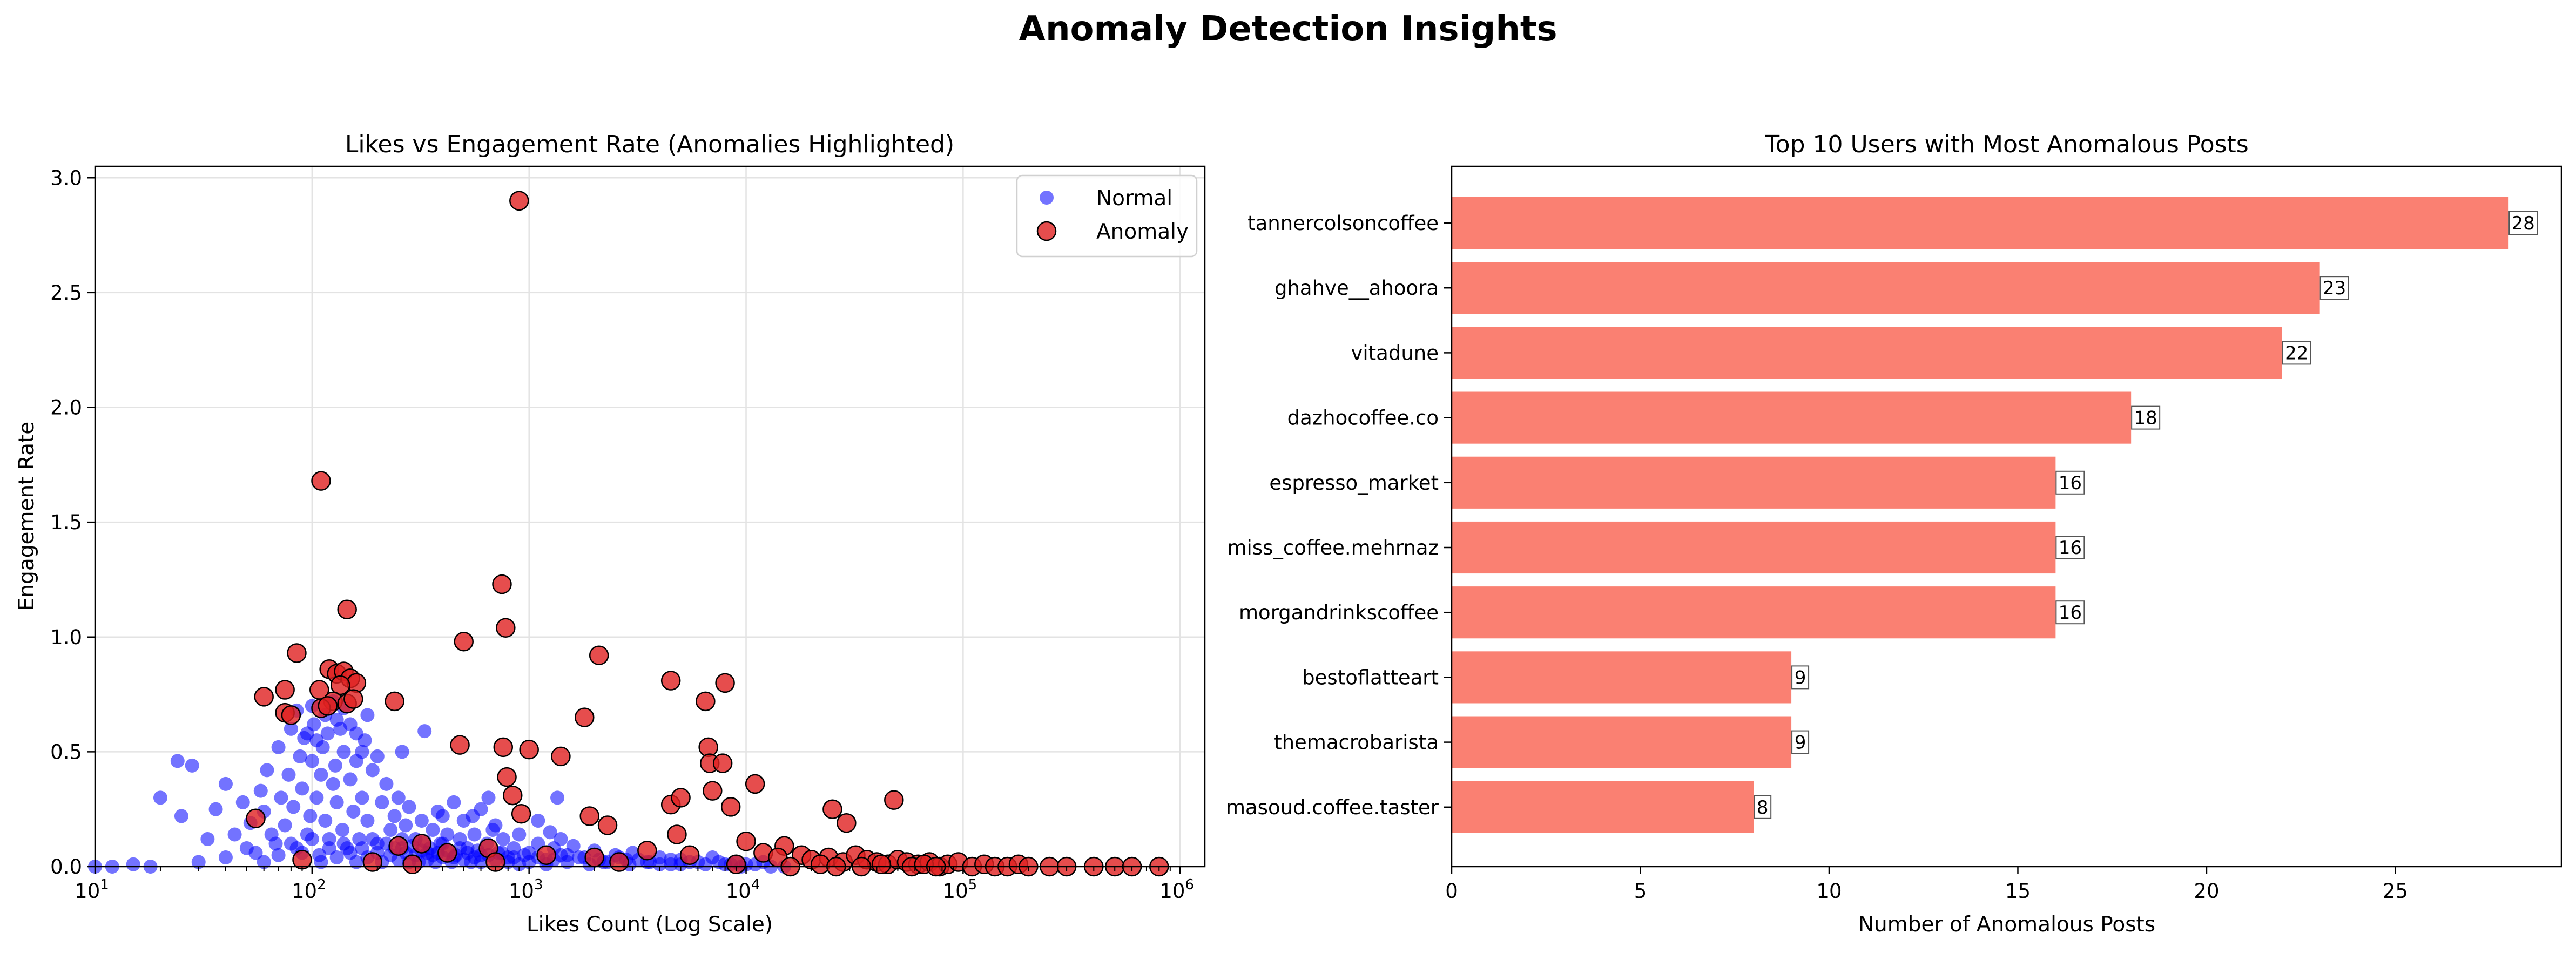 This screenshot has width=2576, height=953. What do you see at coordinates (650, 925) in the screenshot?
I see `scatter-x-axis-label: Likes Count (Log Scale)` at bounding box center [650, 925].